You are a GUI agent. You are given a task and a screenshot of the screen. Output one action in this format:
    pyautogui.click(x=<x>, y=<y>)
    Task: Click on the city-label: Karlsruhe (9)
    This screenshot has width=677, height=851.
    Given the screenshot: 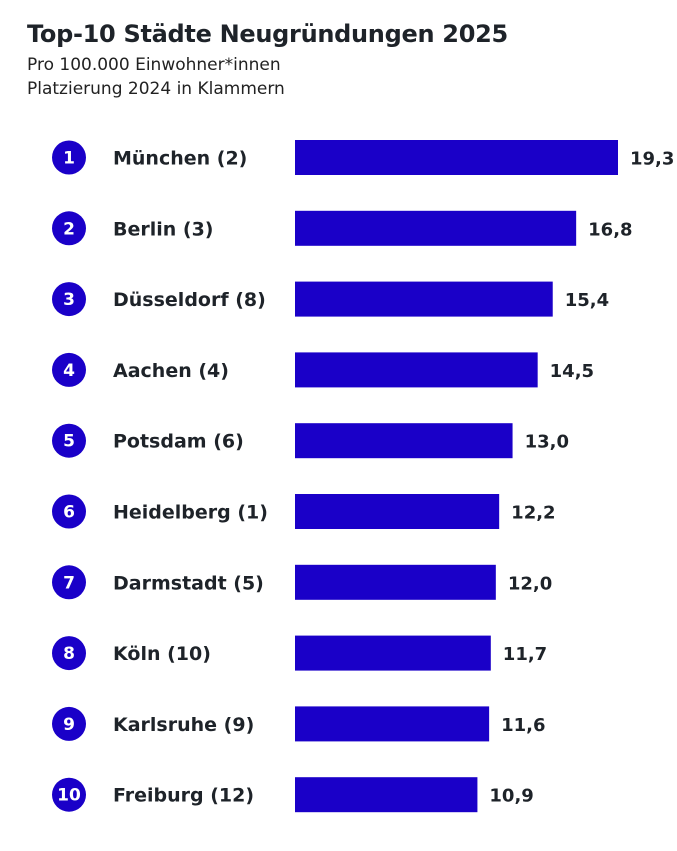 What is the action you would take?
    pyautogui.click(x=183, y=725)
    